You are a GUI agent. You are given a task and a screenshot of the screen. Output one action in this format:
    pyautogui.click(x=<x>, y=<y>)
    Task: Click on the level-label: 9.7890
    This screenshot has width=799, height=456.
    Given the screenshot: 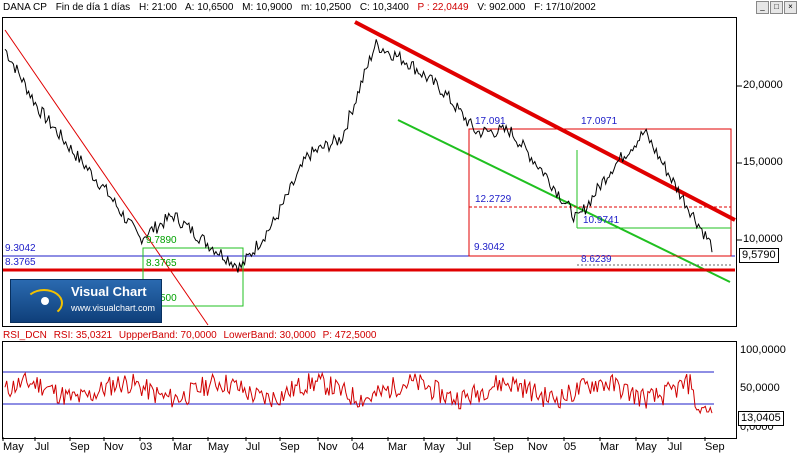 What is the action you would take?
    pyautogui.click(x=161, y=240)
    